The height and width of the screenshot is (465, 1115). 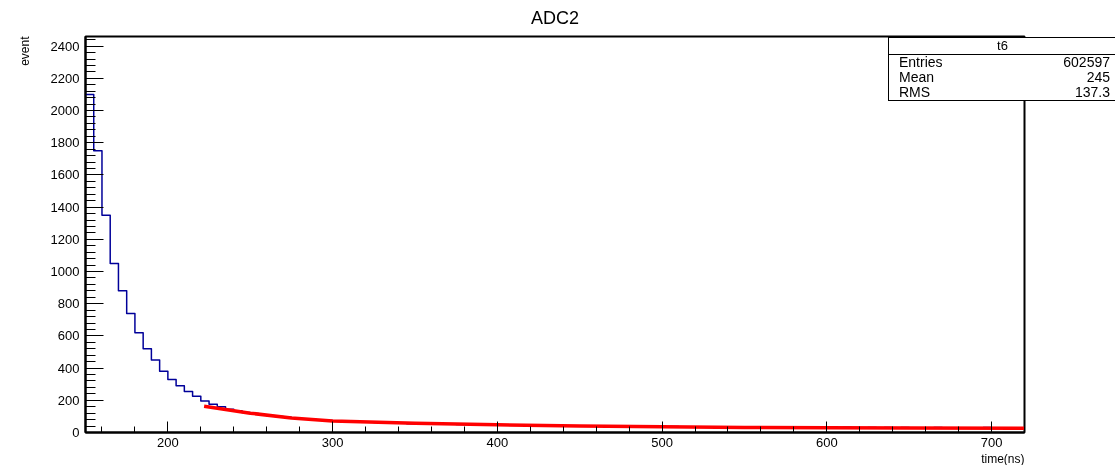 What do you see at coordinates (168, 442) in the screenshot?
I see `x-tick-label: 200` at bounding box center [168, 442].